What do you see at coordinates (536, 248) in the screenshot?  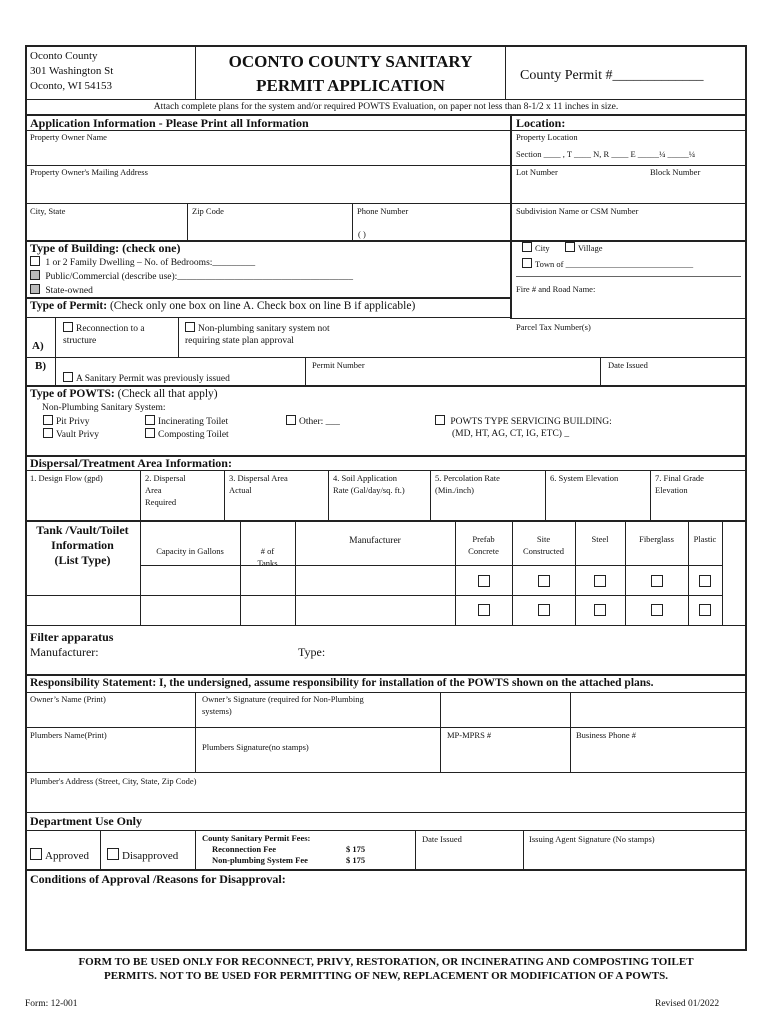 I see `city-checkbox: City` at bounding box center [536, 248].